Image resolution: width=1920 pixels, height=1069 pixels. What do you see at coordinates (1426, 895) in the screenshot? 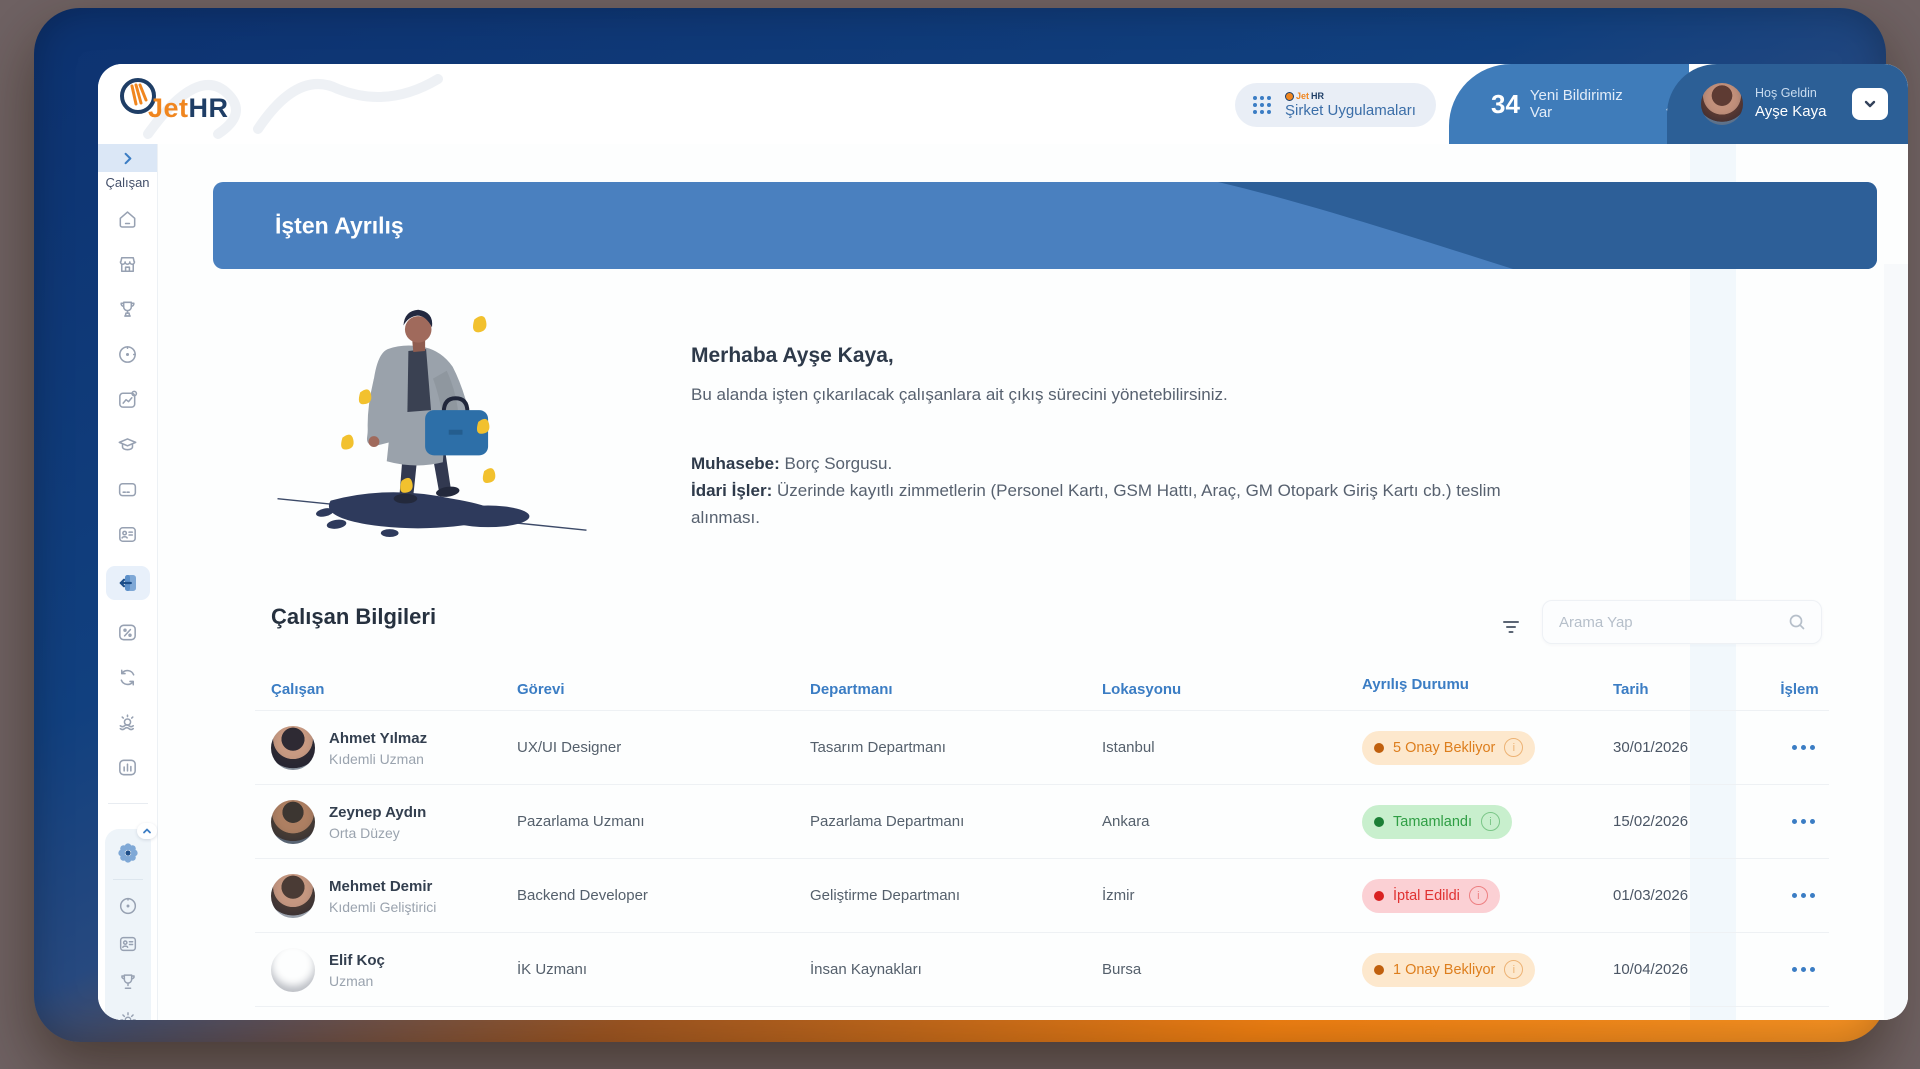
I see `status-label: İptal Edildi` at bounding box center [1426, 895].